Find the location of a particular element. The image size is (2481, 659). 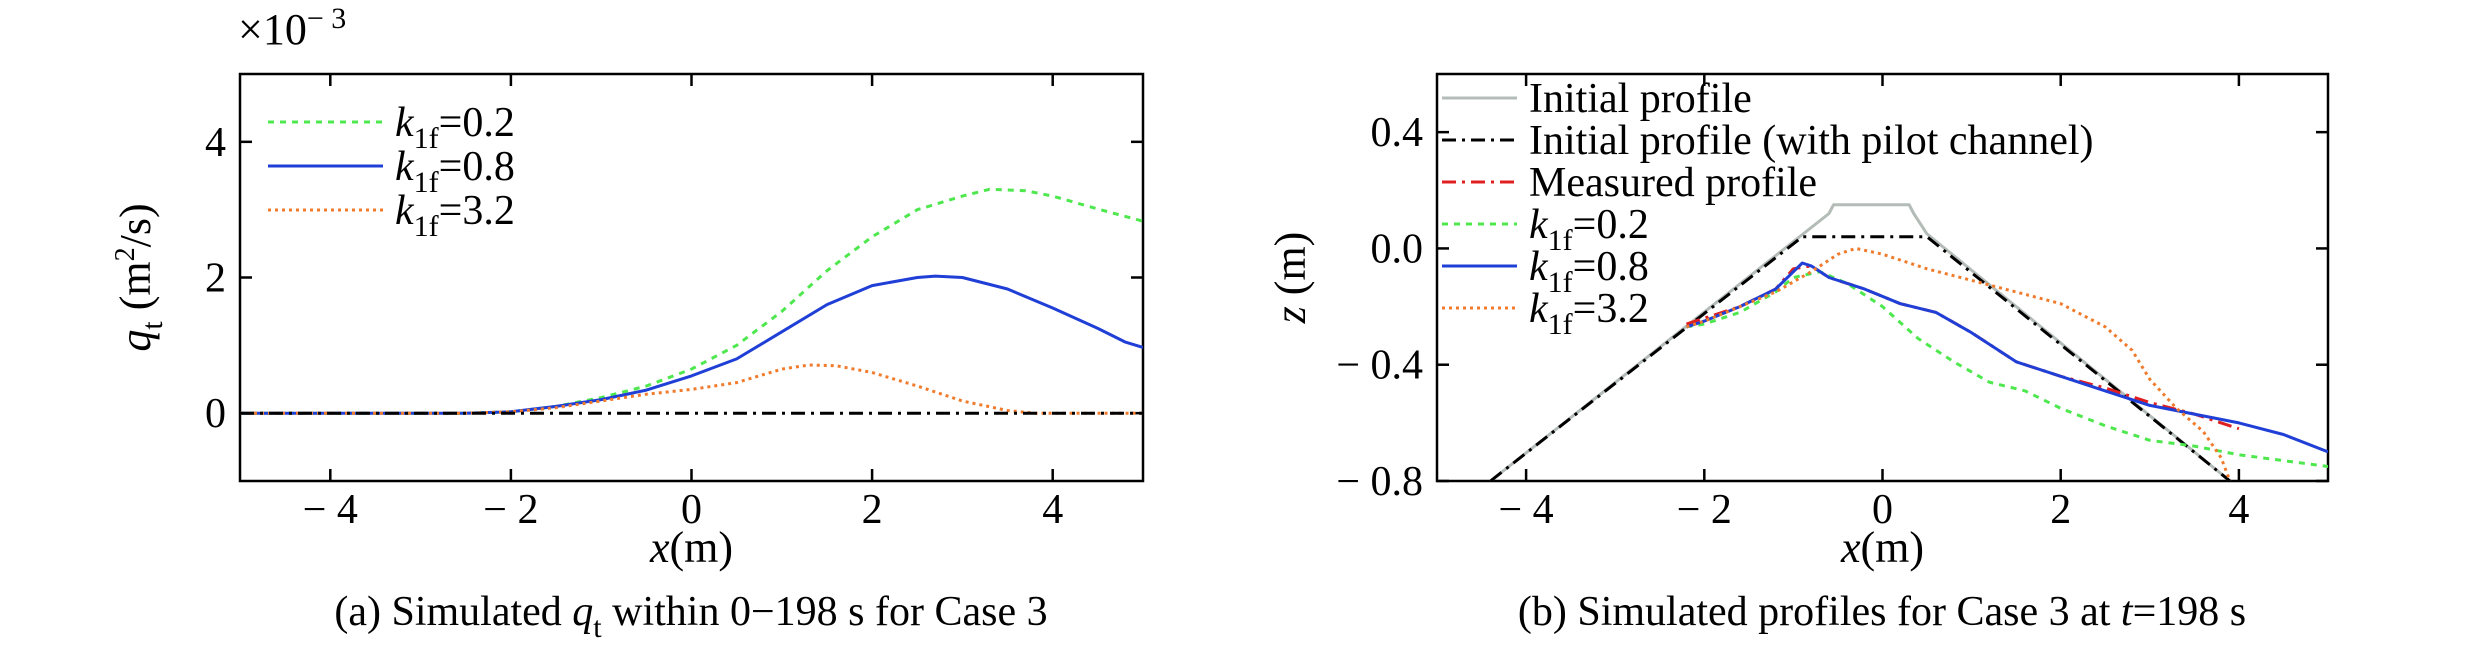

caption-var: q is located at coordinates (582, 612).